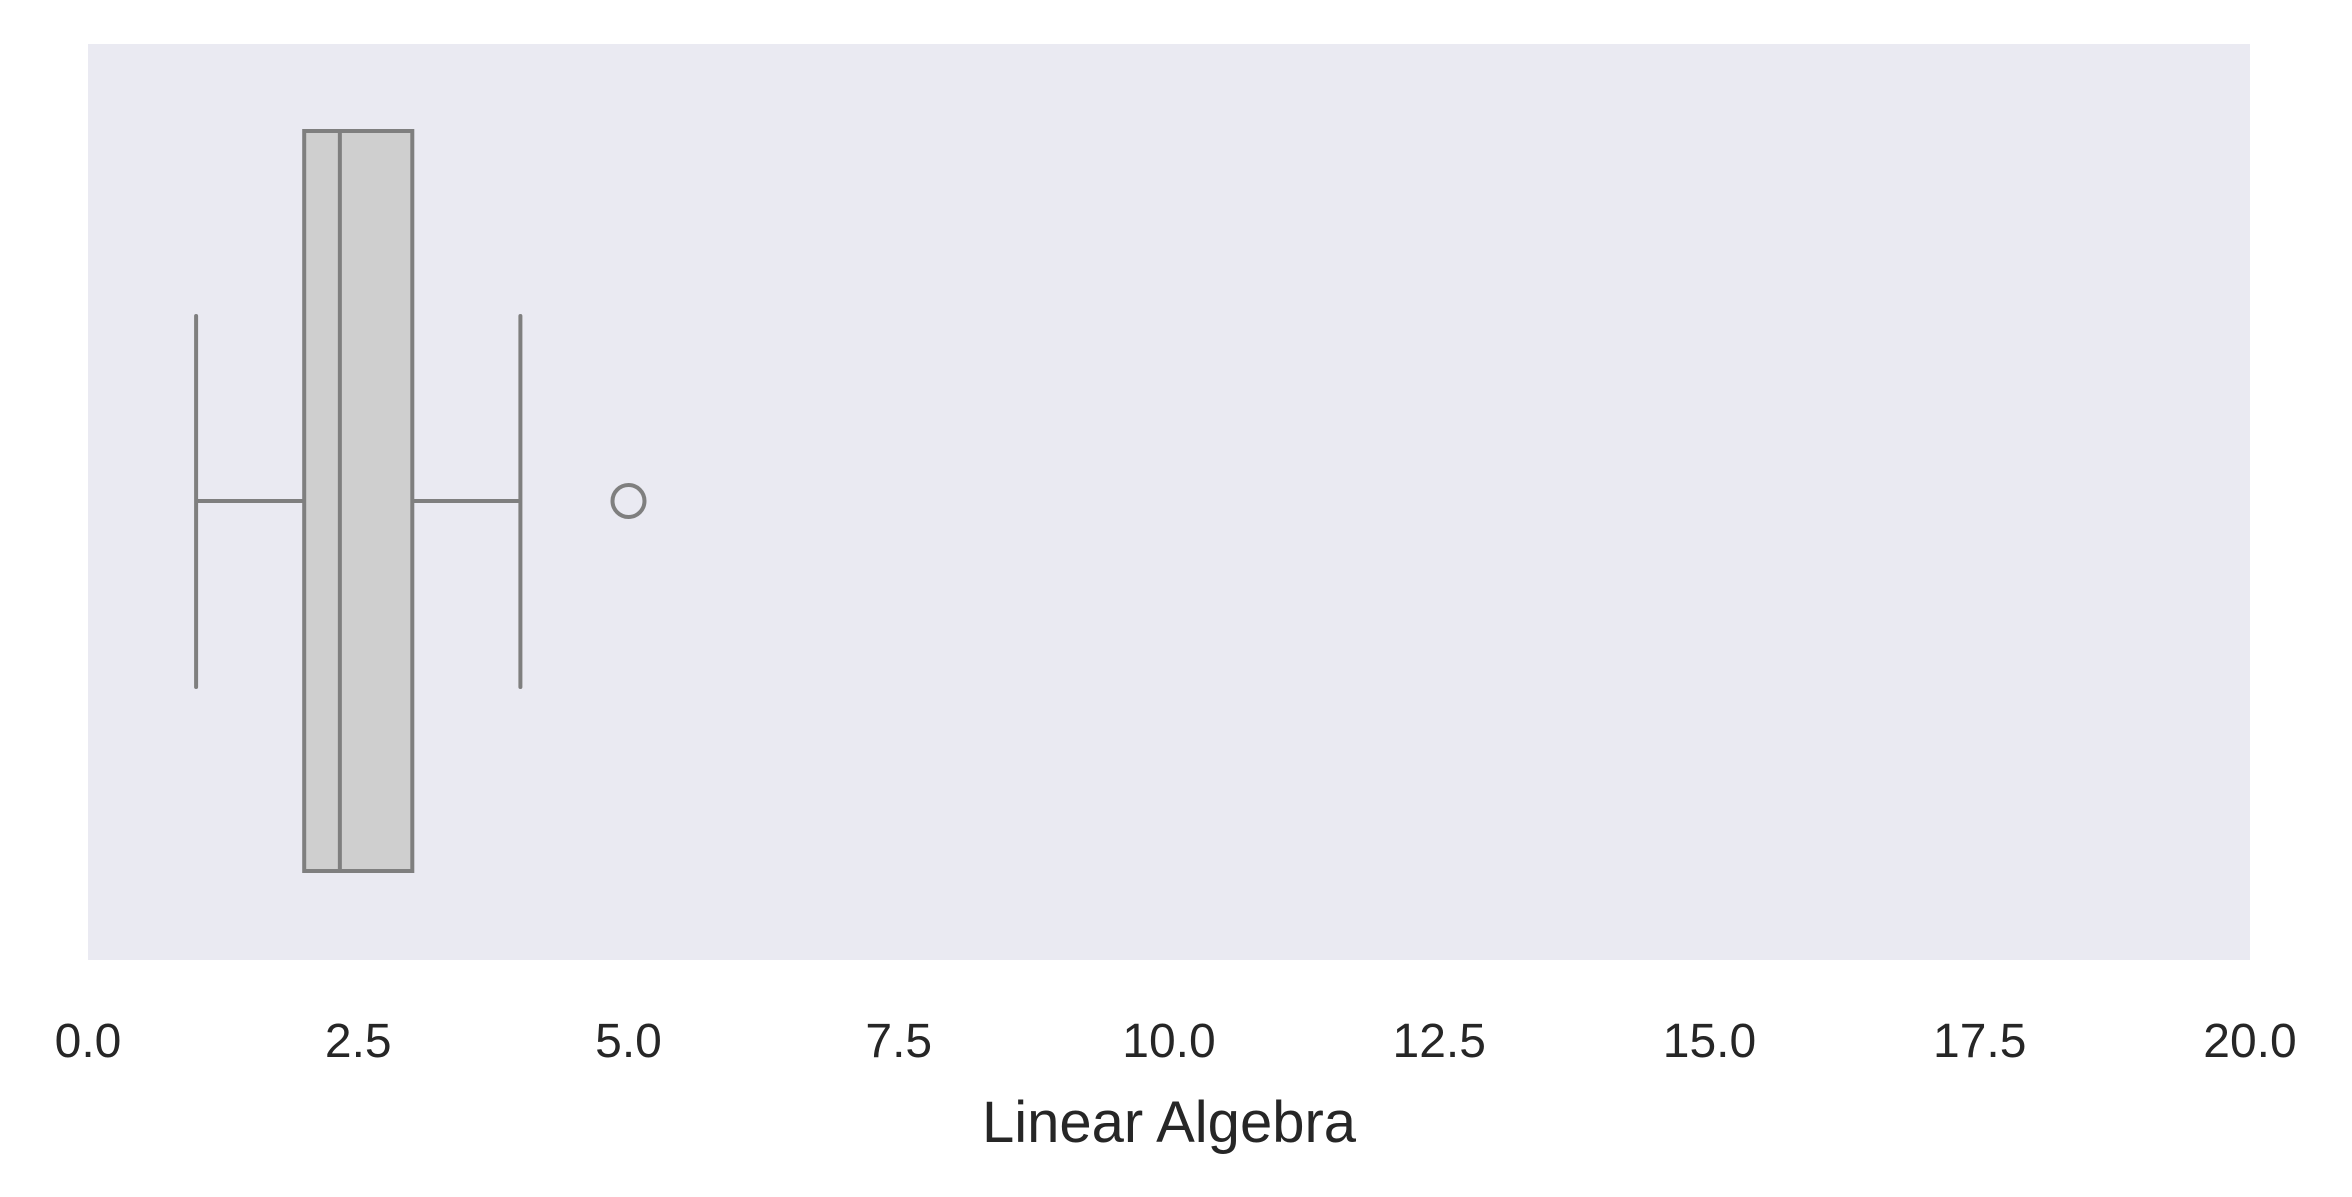 This screenshot has height=1197, width=2352. What do you see at coordinates (1439, 1041) in the screenshot?
I see `x-tick-label: 12.5` at bounding box center [1439, 1041].